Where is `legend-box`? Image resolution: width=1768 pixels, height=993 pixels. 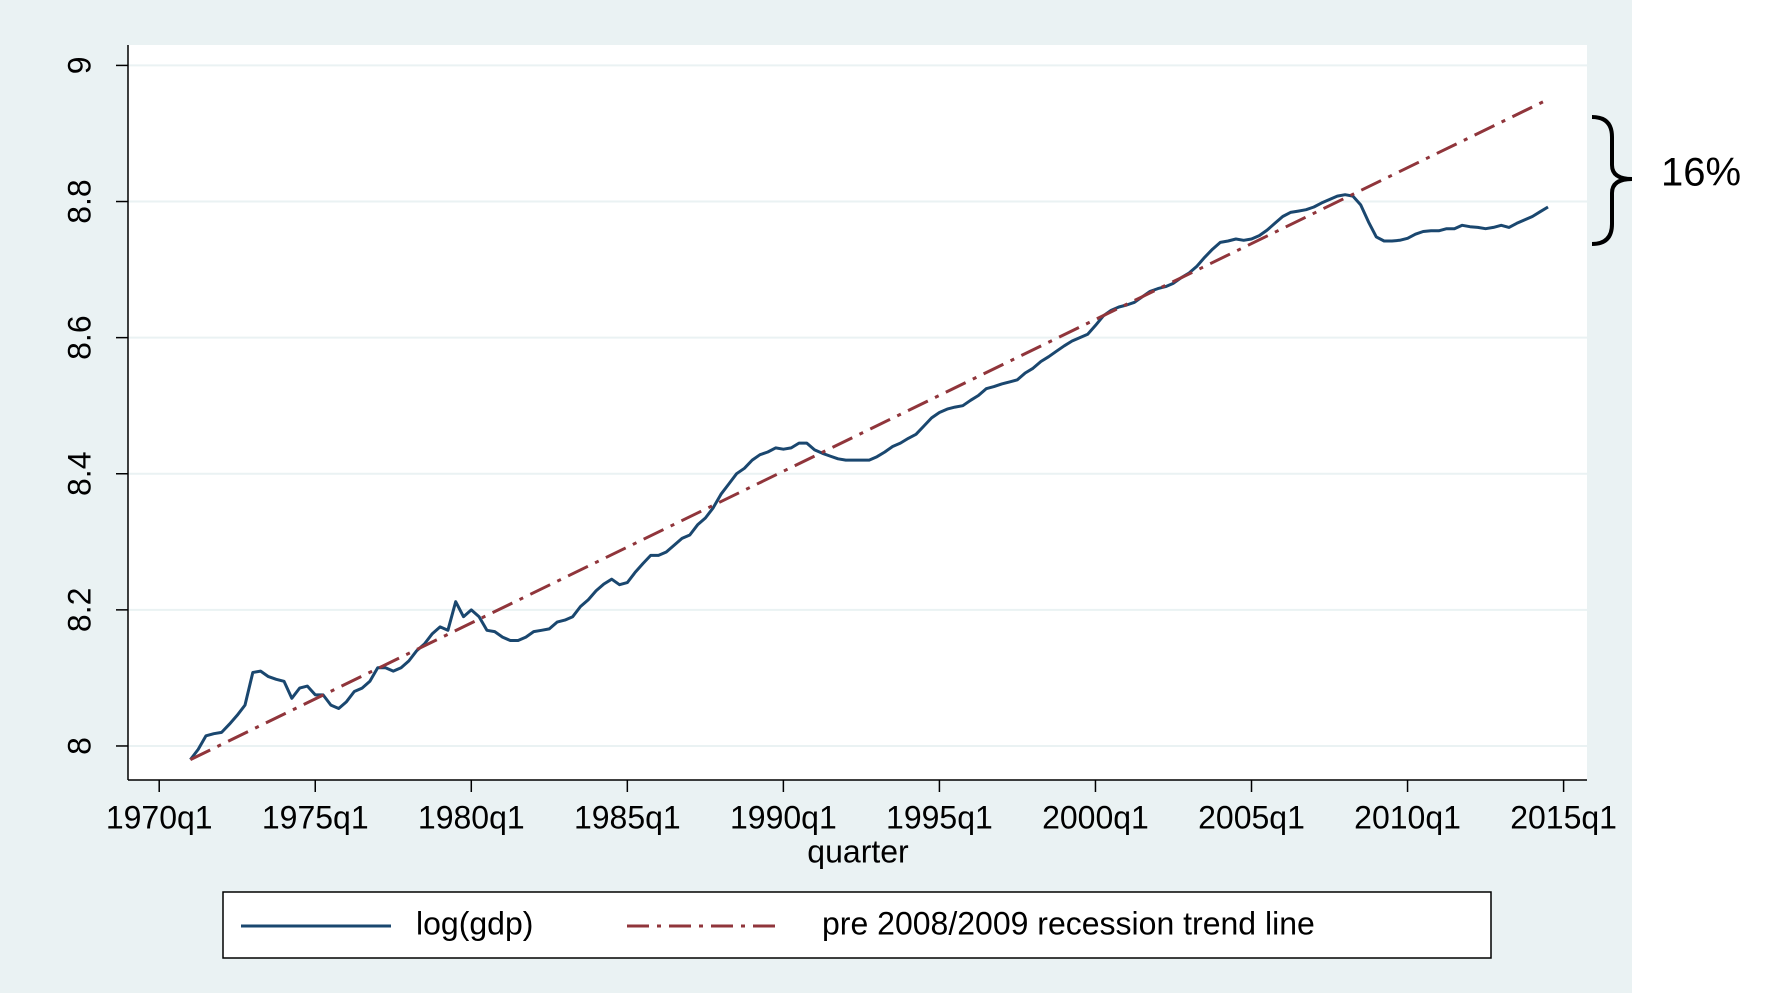 legend-box is located at coordinates (857, 925).